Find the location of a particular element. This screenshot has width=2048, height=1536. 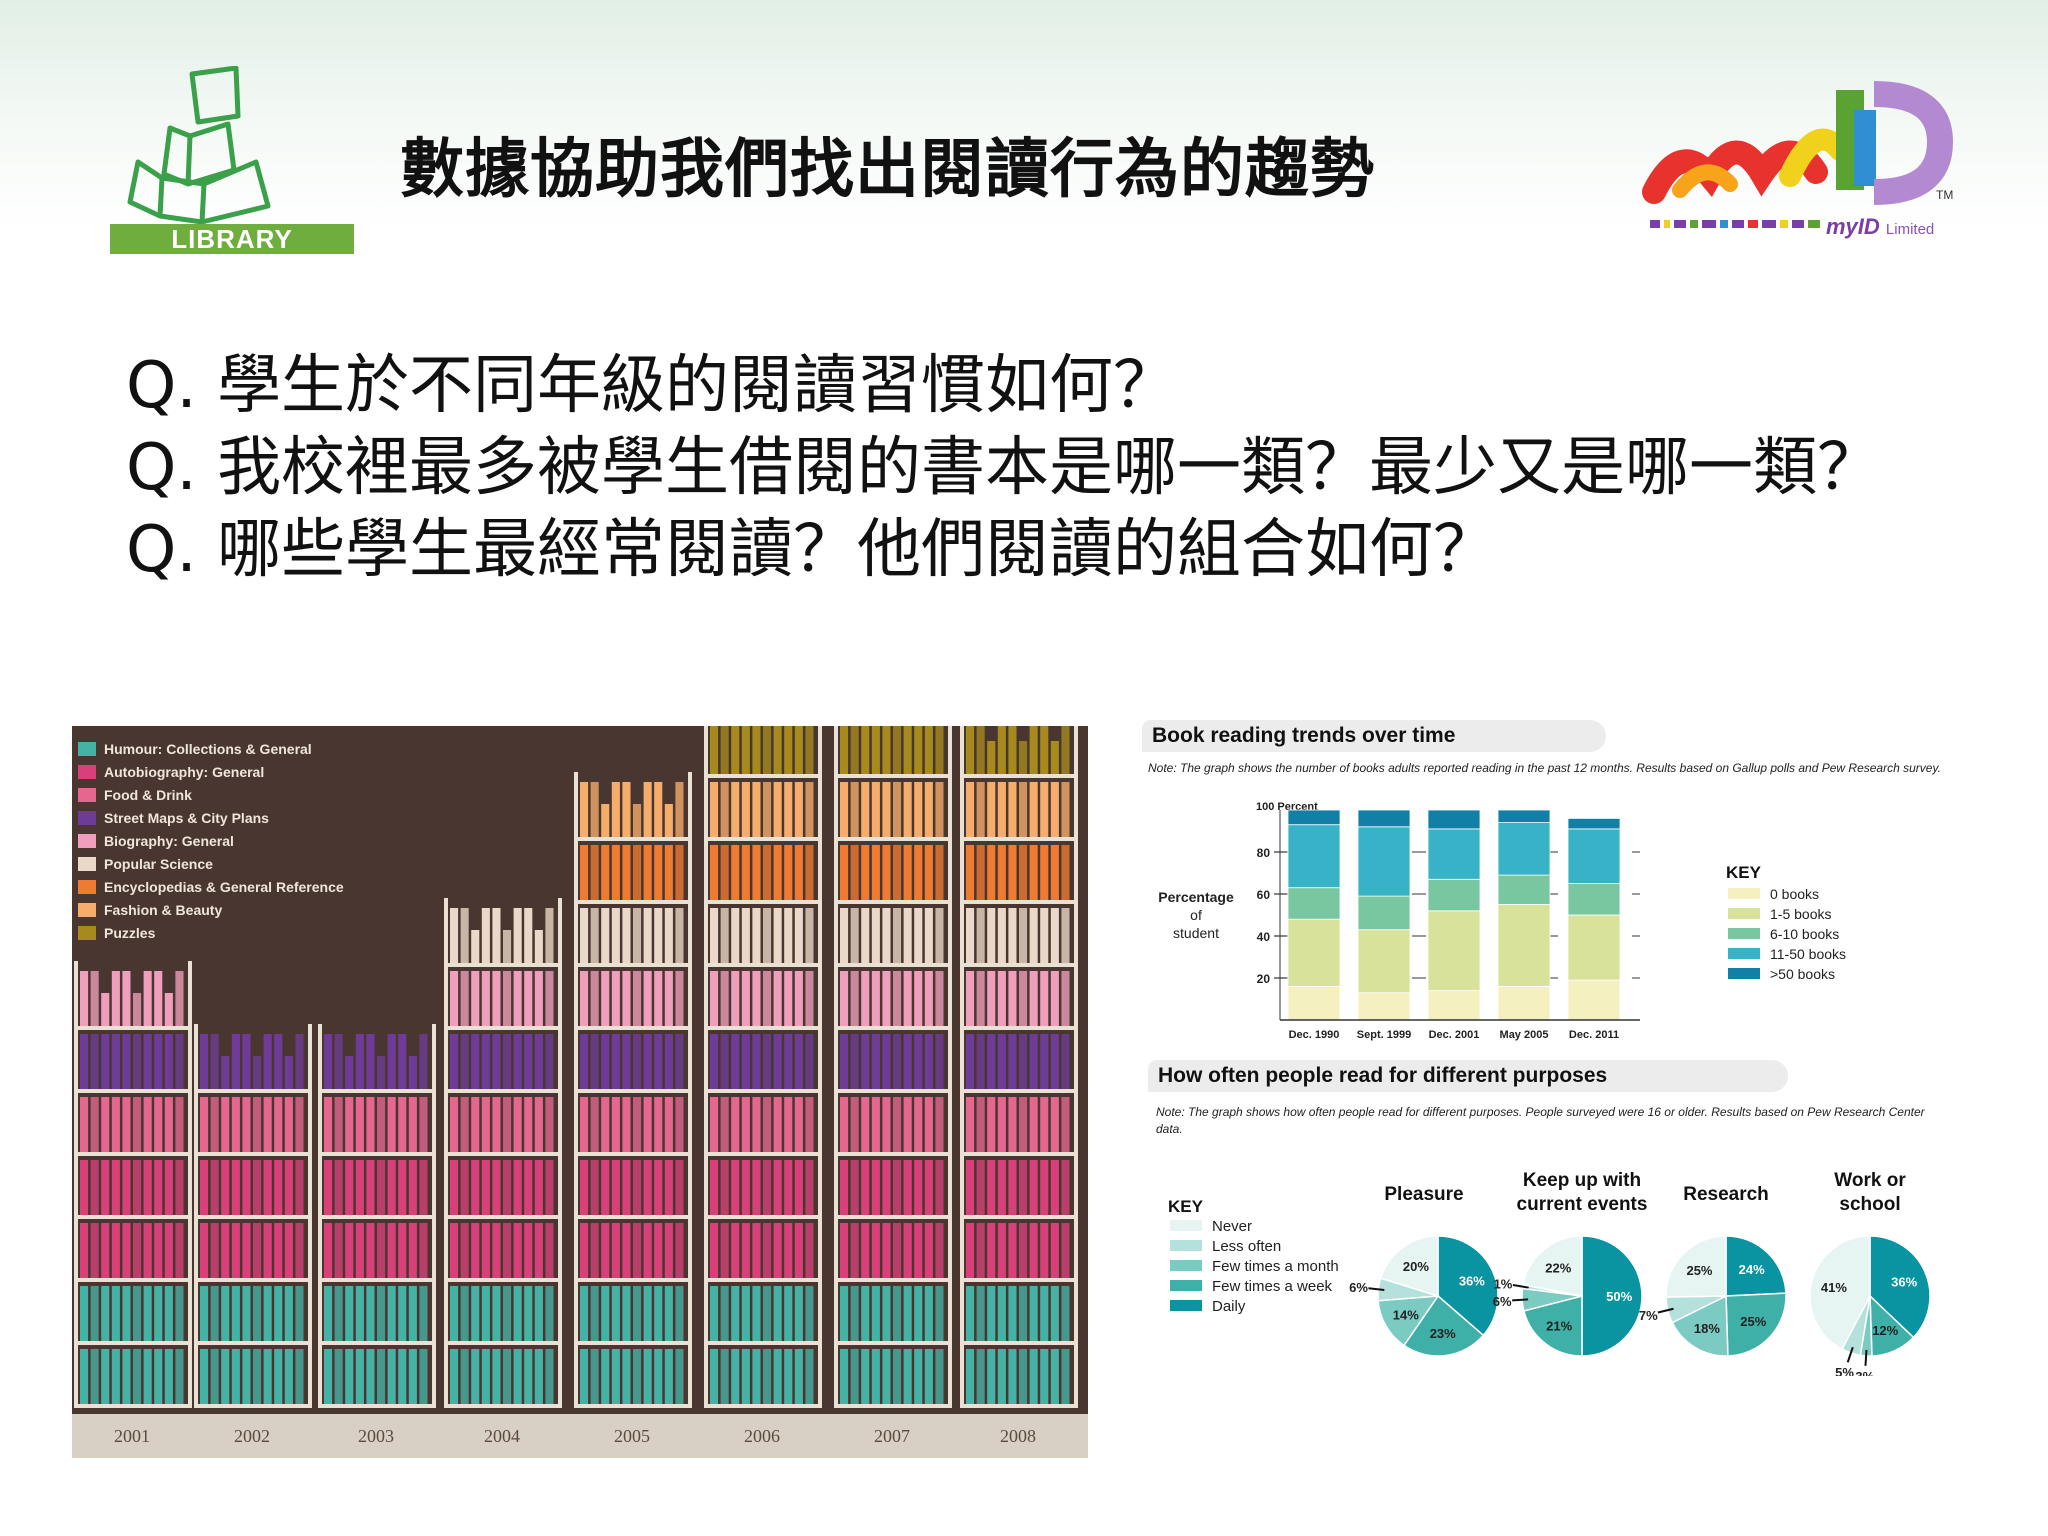

shelf-side is located at coordinates (196, 1216).